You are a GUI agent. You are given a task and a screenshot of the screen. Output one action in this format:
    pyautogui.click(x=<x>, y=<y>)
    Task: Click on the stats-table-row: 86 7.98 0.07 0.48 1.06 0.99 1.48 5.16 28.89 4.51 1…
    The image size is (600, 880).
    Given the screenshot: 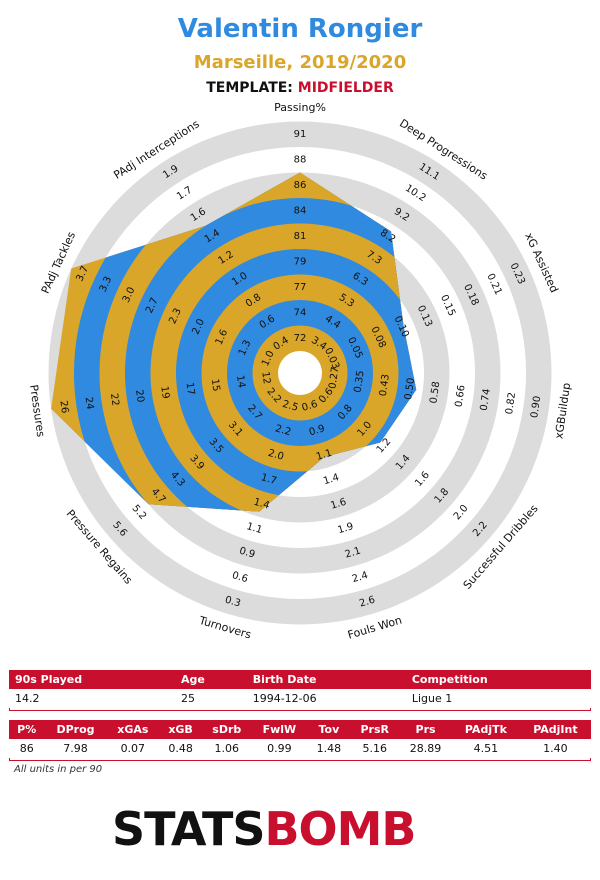 What is the action you would take?
    pyautogui.click(x=300, y=748)
    